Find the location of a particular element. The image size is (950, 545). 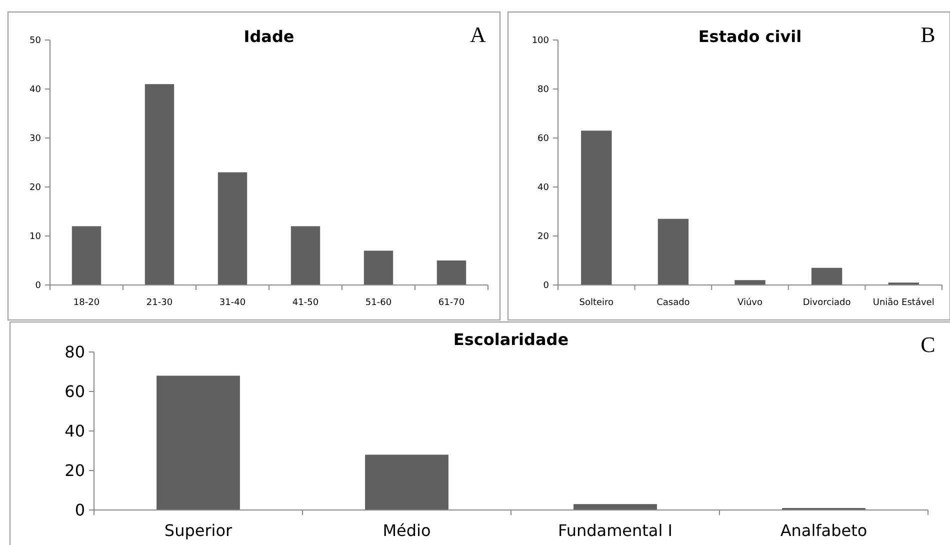

x-tick-label: Fundamental I is located at coordinates (615, 530).